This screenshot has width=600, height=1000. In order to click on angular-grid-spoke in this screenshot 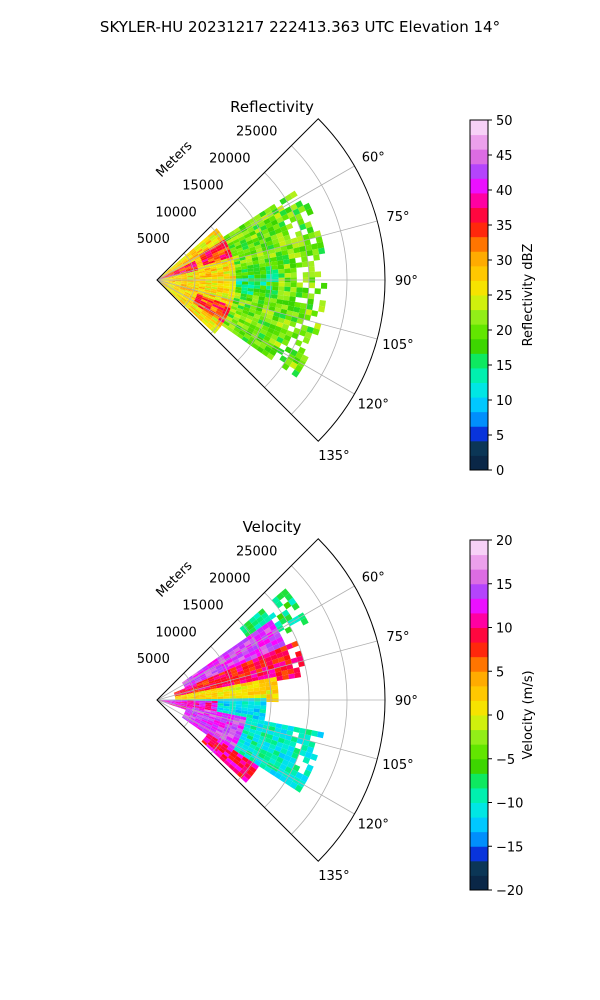, I will do `click(267, 670)`.